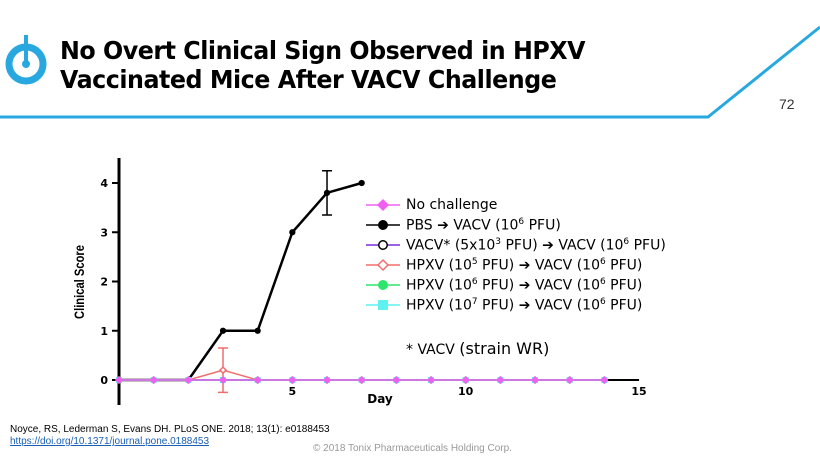 The image size is (820, 461). Describe the element at coordinates (516, 205) in the screenshot. I see `legend-item: No challenge` at that location.